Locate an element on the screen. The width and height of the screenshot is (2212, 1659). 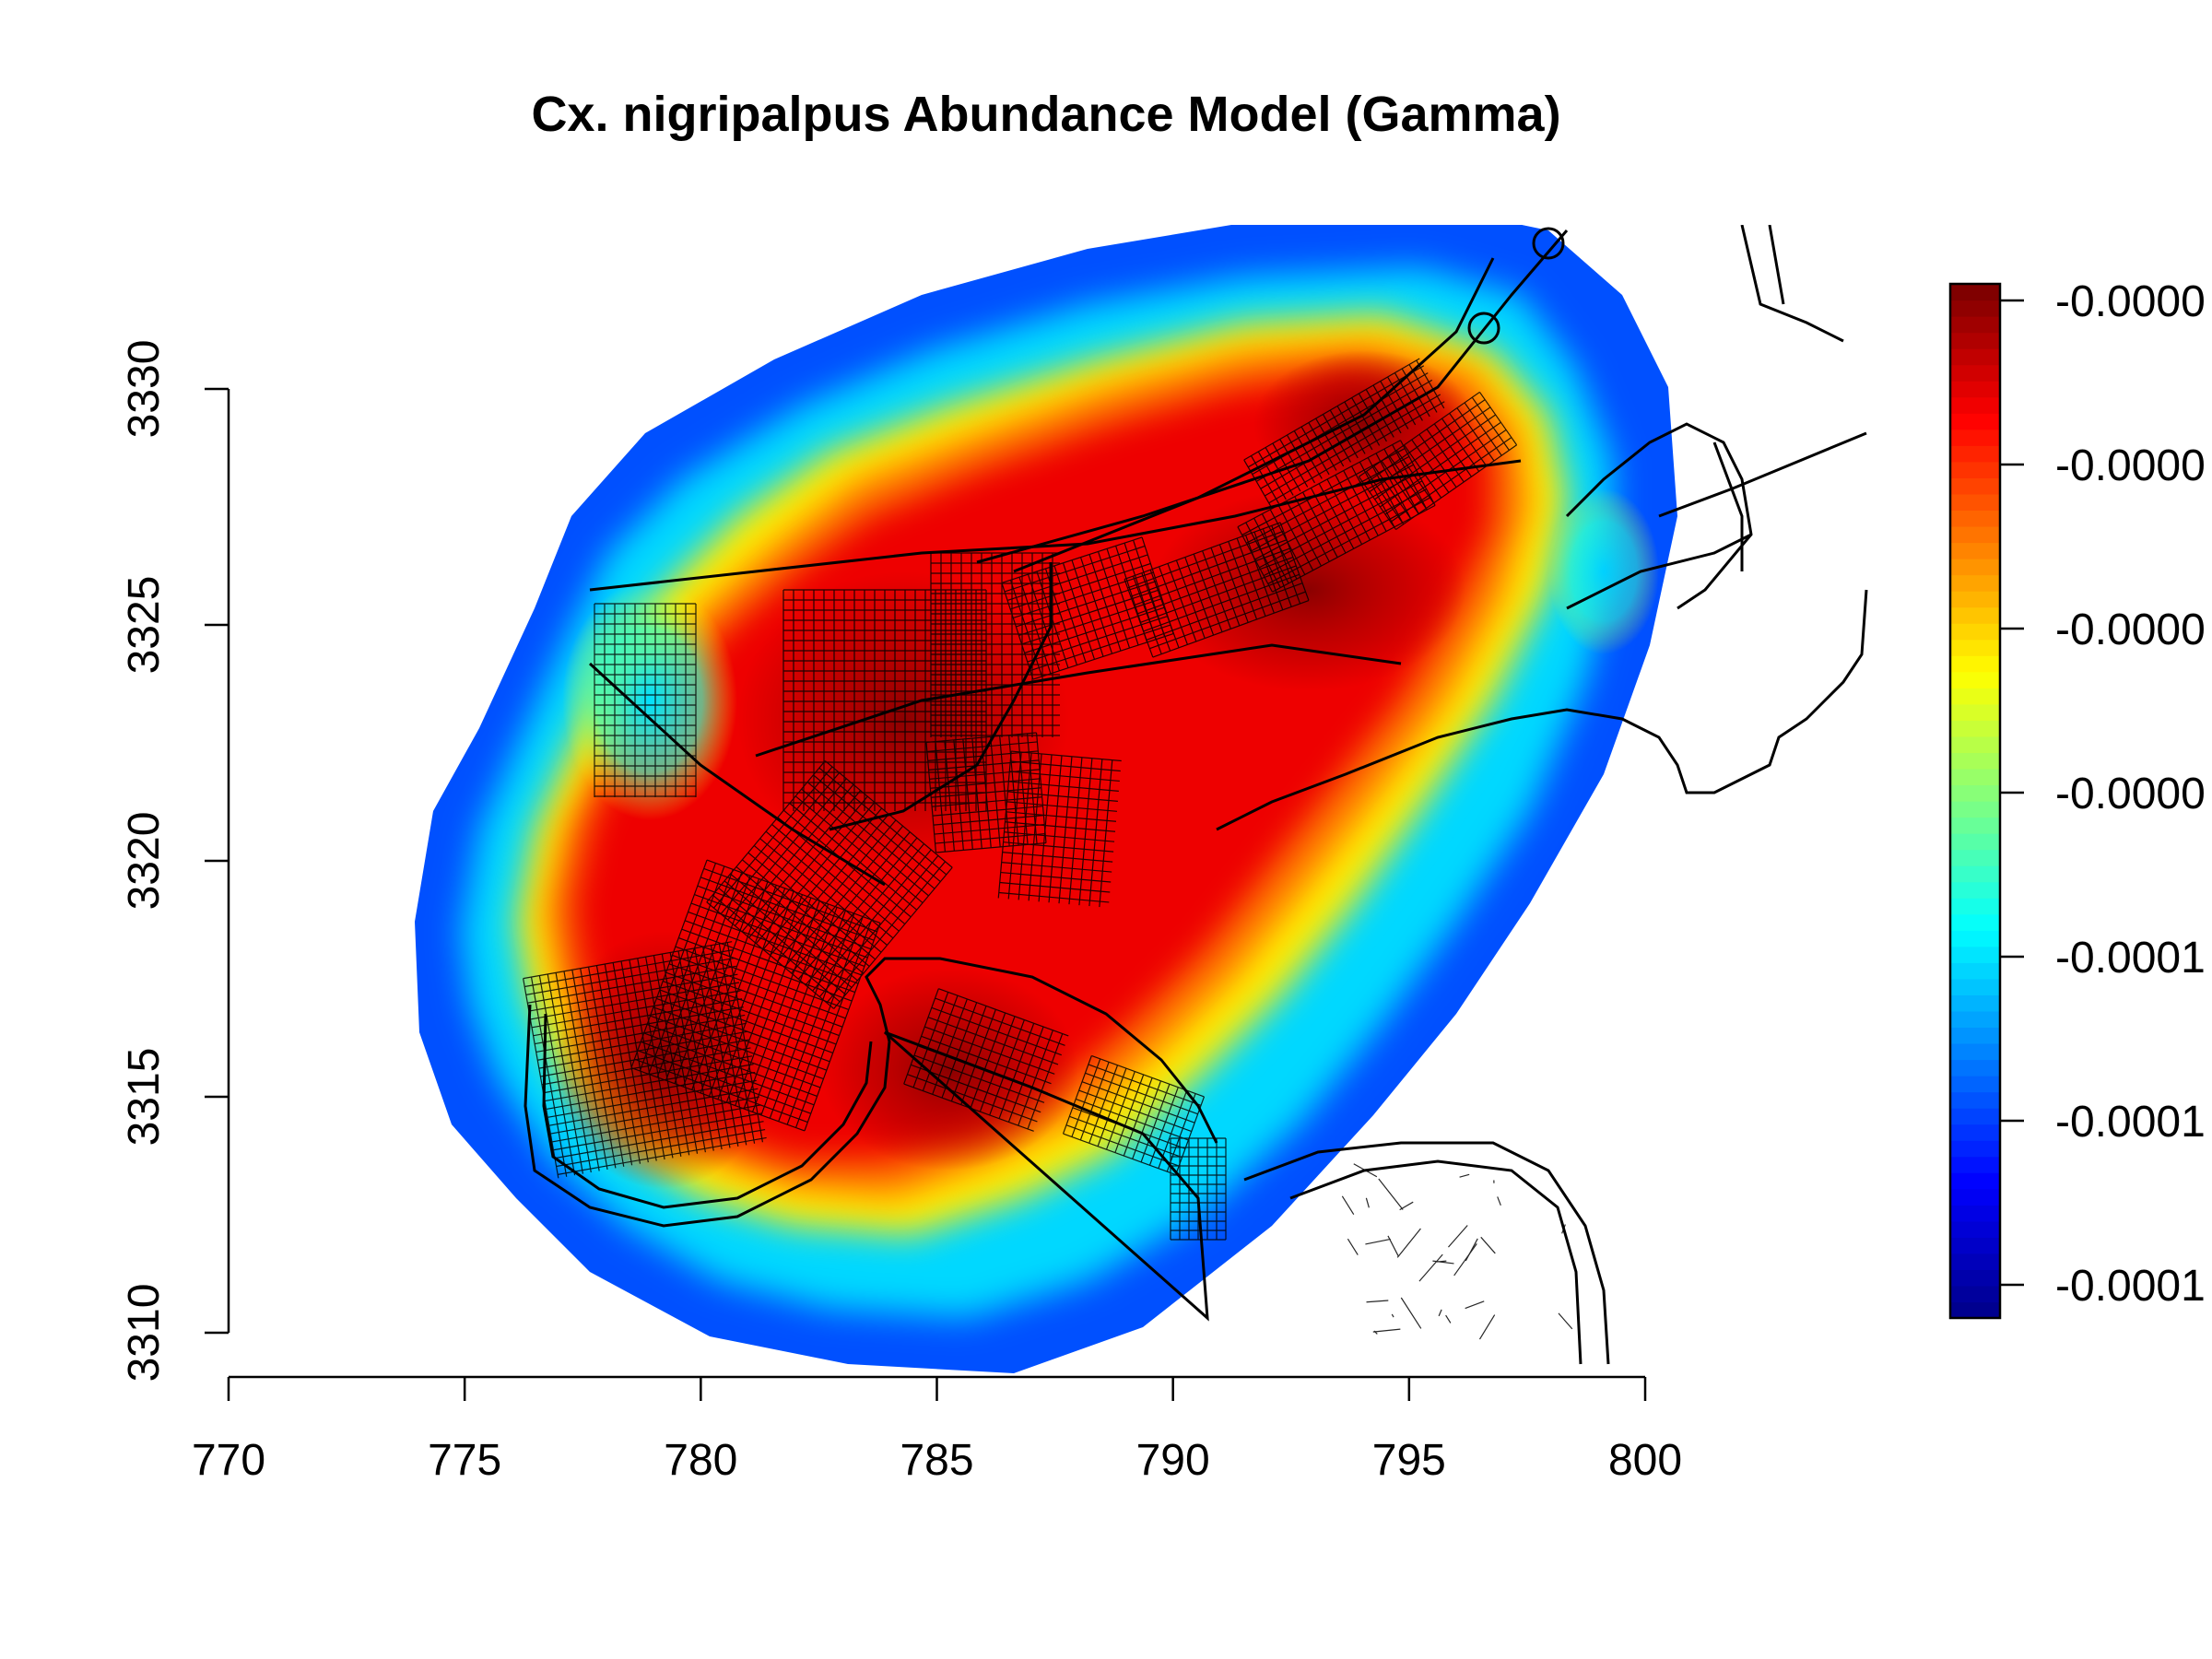
heat-pocket-east is located at coordinates (1603, 571).